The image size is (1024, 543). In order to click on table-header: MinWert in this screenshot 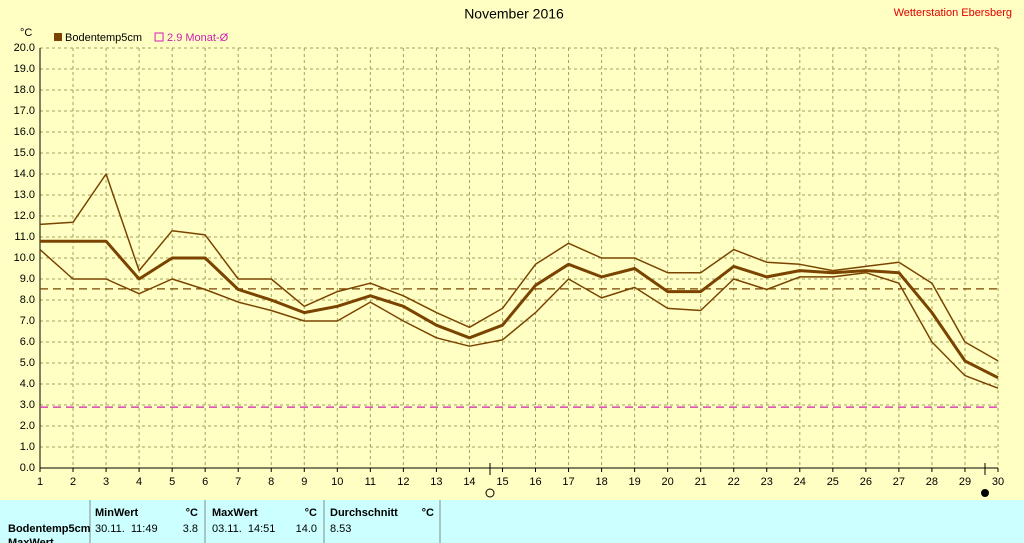, I will do `click(117, 513)`.